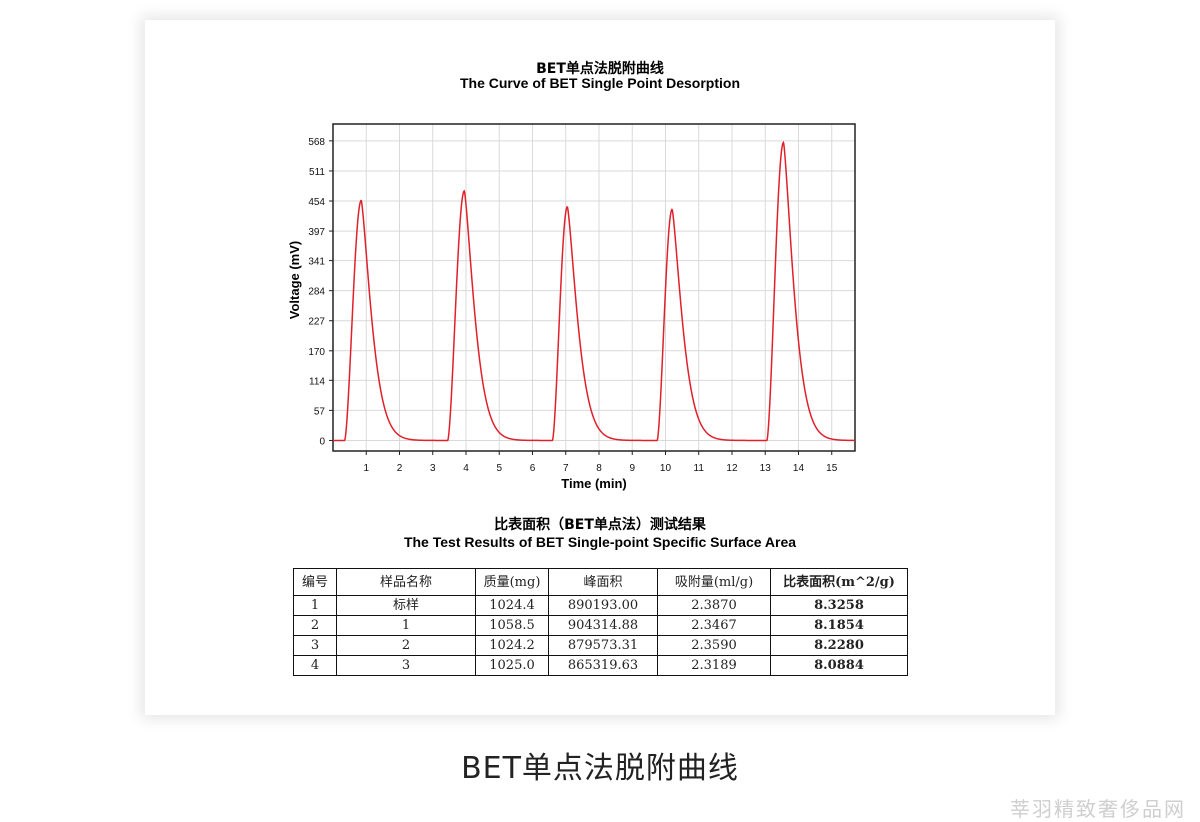 The image size is (1200, 822). I want to click on y-tick-label: 227, so click(316, 322).